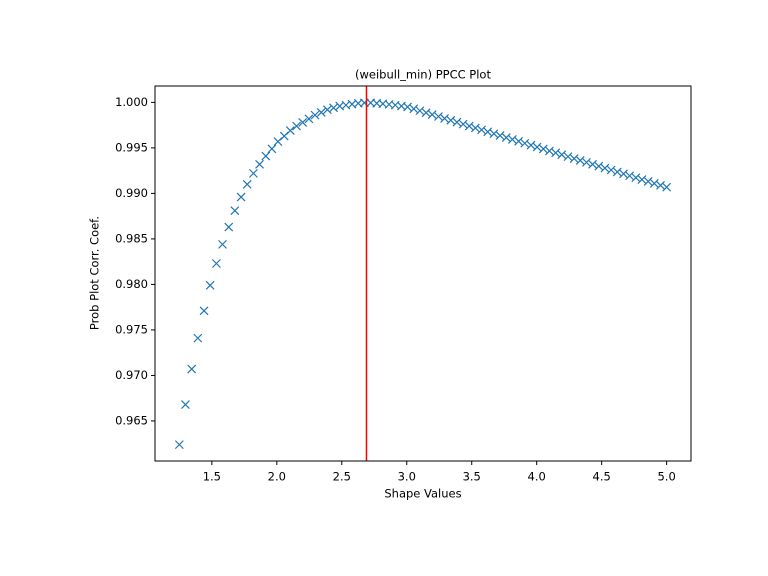 The width and height of the screenshot is (768, 576). What do you see at coordinates (212, 477) in the screenshot?
I see `x-tick-label: 1.5` at bounding box center [212, 477].